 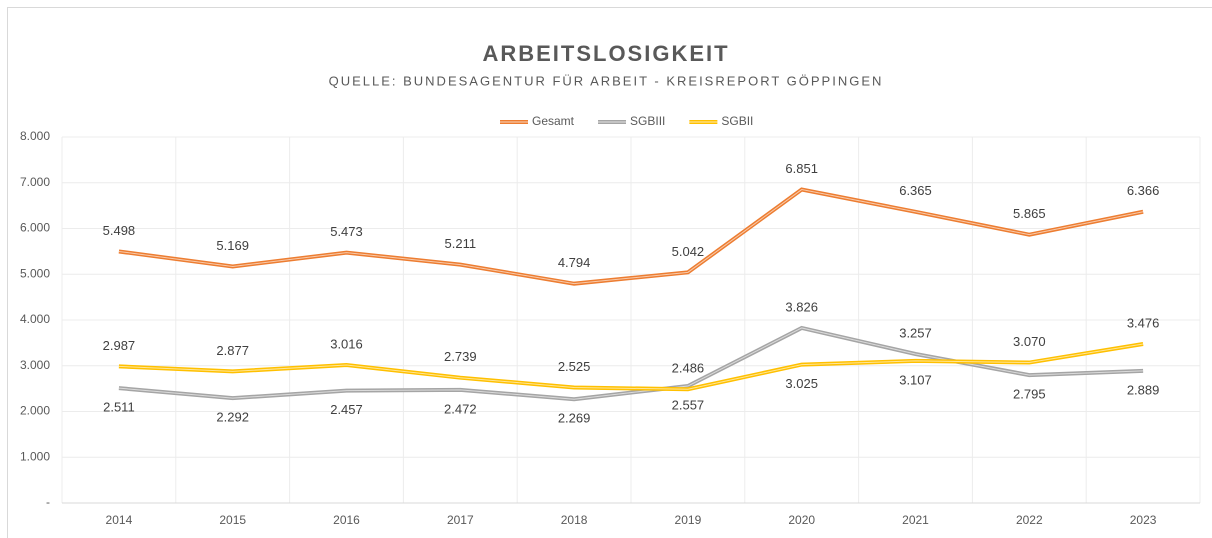 What do you see at coordinates (460, 408) in the screenshot?
I see `data-label: 2.472` at bounding box center [460, 408].